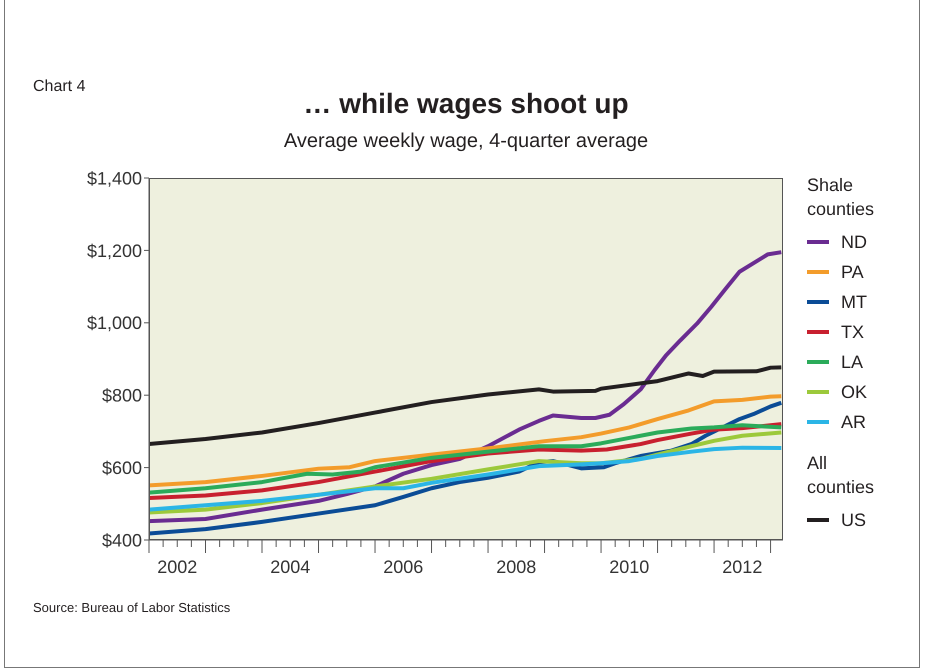 Image resolution: width=925 pixels, height=672 pixels. Describe the element at coordinates (122, 396) in the screenshot. I see `y-tick-label: $800` at that location.